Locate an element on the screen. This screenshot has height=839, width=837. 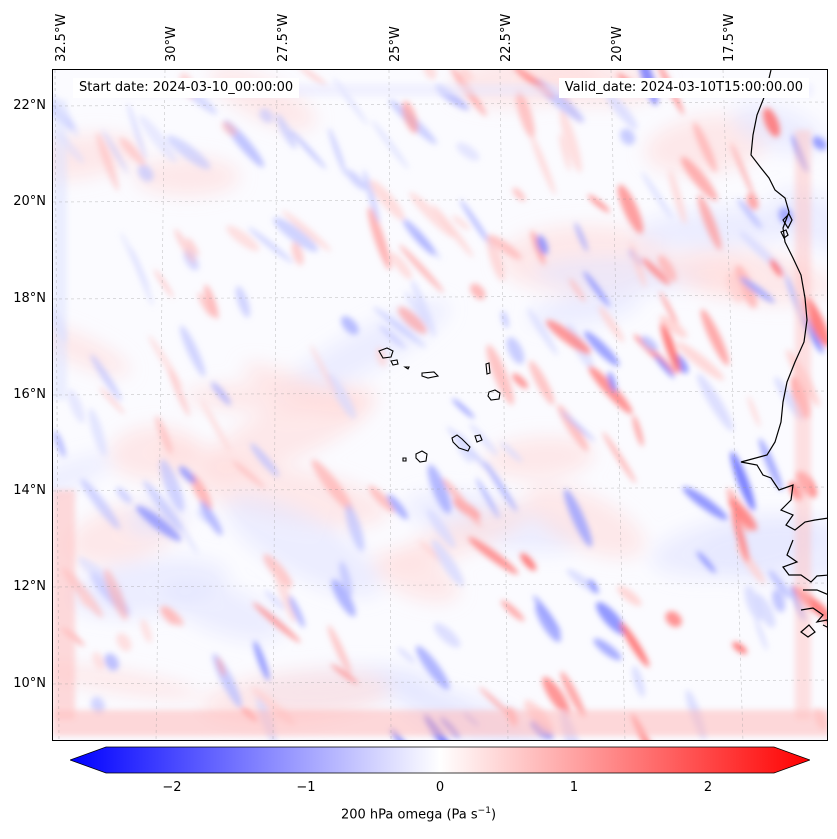
colorbar is located at coordinates (440, 760).